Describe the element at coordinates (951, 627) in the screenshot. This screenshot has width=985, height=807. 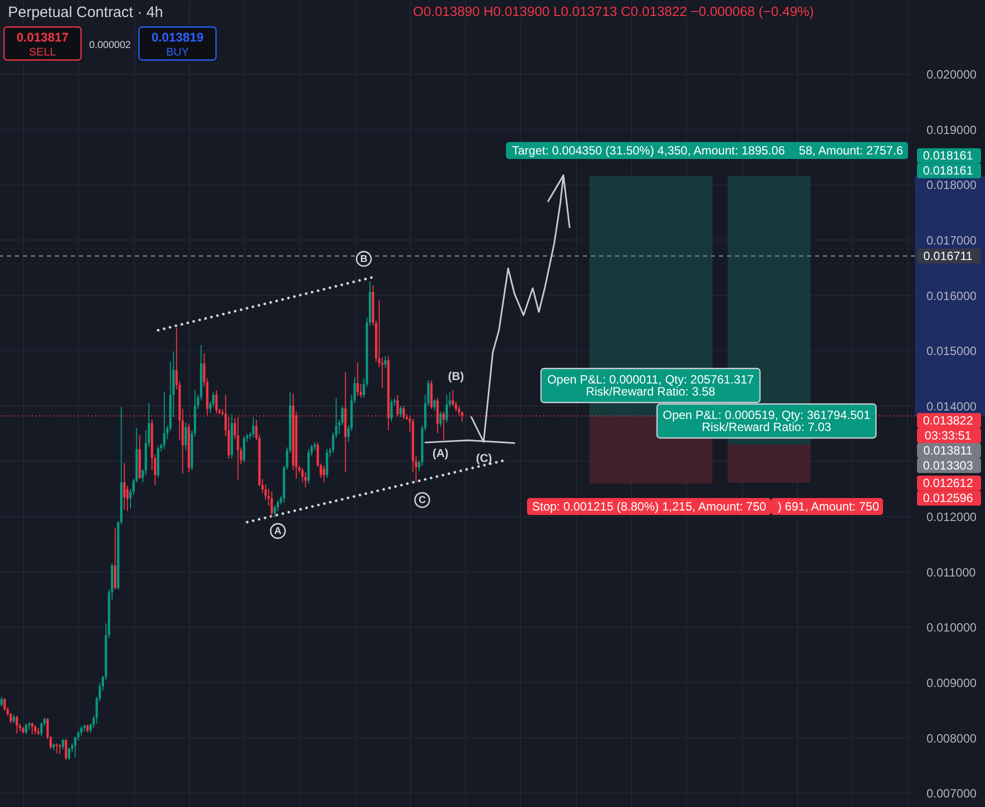
I see `y-tick-label: 0.010000` at that location.